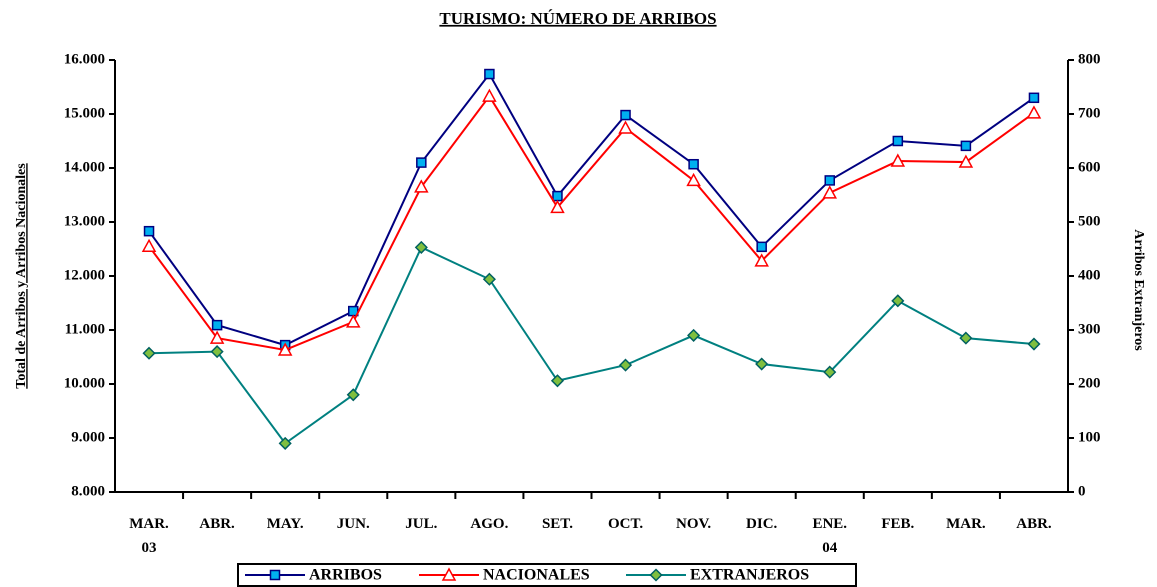 This screenshot has height=587, width=1157. I want to click on y2-tick-label: 800, so click(1089, 59).